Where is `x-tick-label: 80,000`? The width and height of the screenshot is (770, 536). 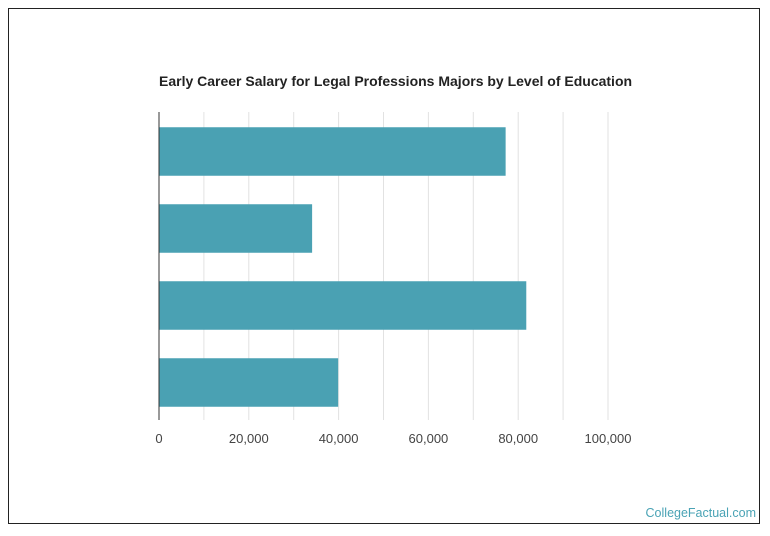 x-tick-label: 80,000 is located at coordinates (518, 438).